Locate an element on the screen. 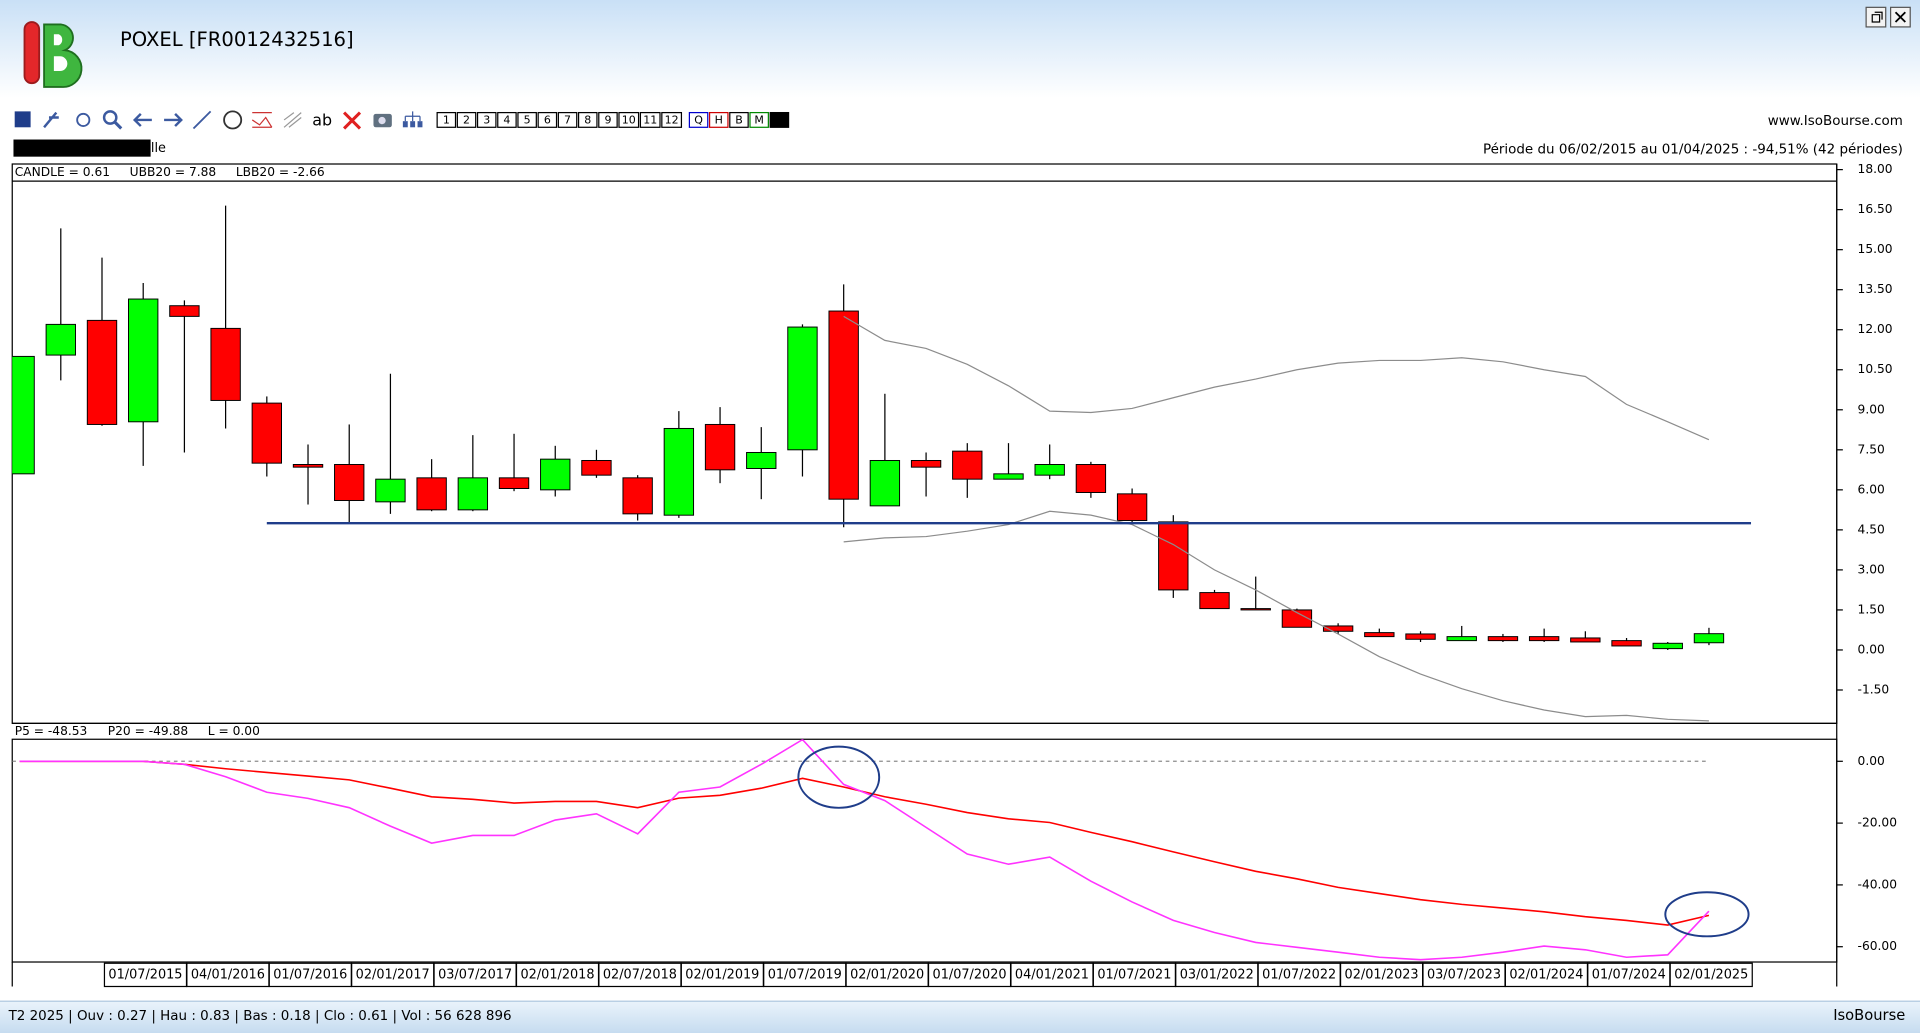  y-tick-label: -20.00 is located at coordinates (1877, 823).